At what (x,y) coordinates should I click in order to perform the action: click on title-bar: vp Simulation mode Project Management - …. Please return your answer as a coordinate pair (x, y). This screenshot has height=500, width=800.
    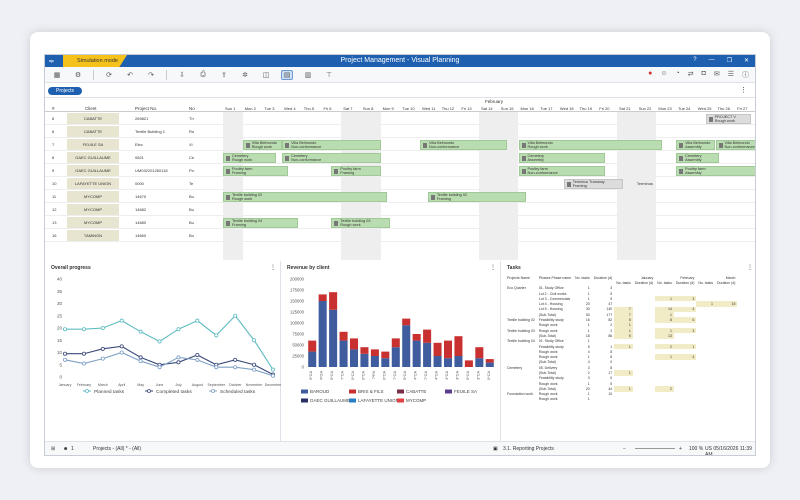
    Looking at the image, I should click on (400, 61).